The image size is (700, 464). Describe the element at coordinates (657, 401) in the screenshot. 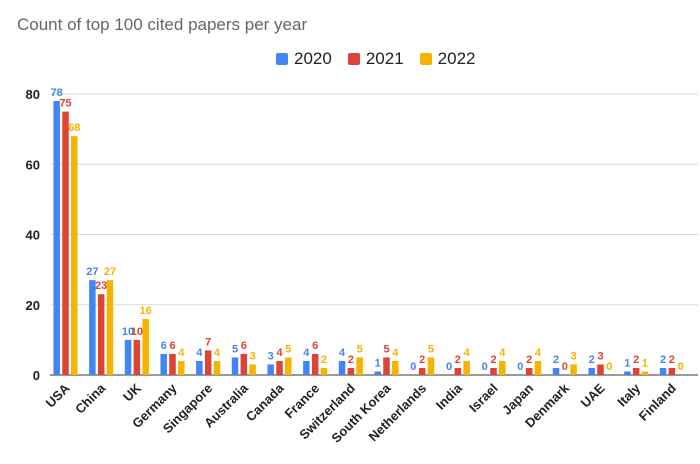

I see `x-tick-label: Finland` at that location.